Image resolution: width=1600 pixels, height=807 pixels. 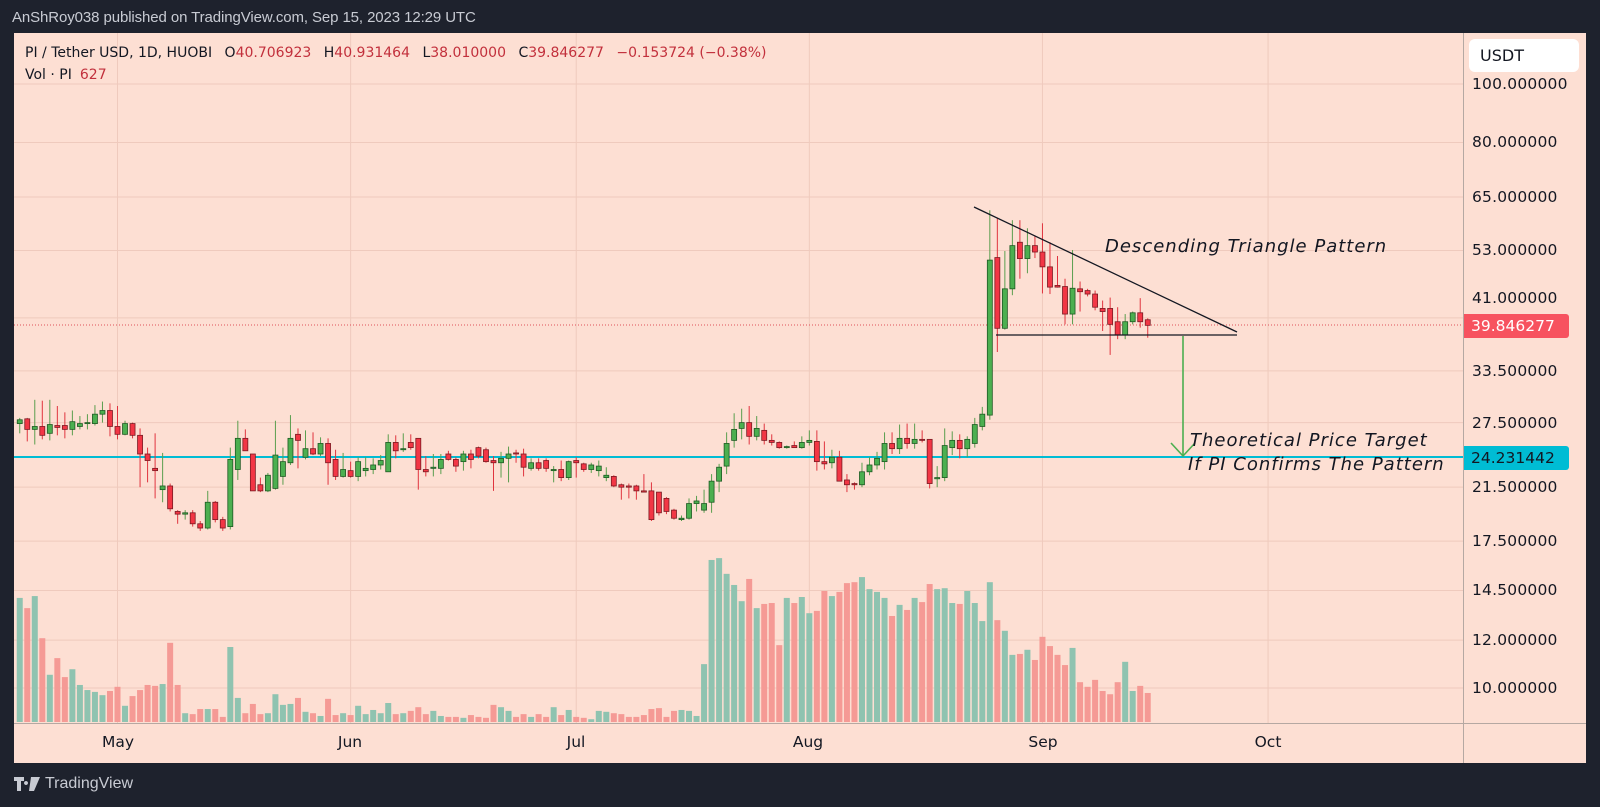 I want to click on symbol-label: PI / Tether USD, 1D, HUOBI, so click(x=119, y=53).